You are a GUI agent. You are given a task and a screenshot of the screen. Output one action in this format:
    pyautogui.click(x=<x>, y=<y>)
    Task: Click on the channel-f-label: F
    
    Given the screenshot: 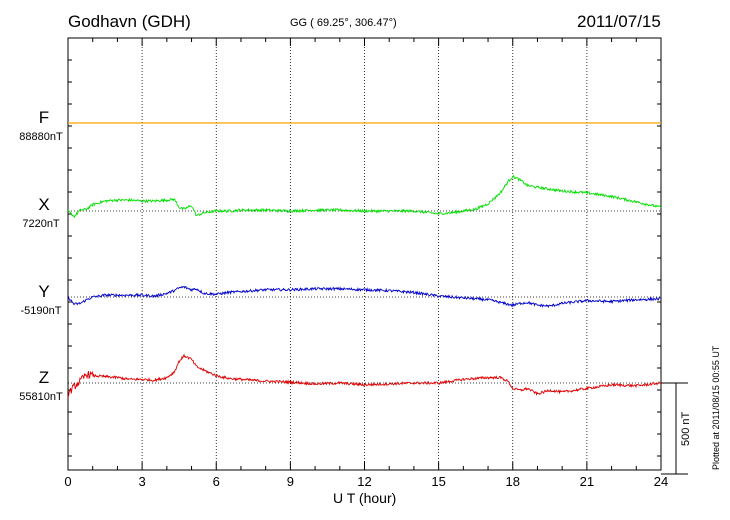 What is the action you would take?
    pyautogui.click(x=44, y=117)
    